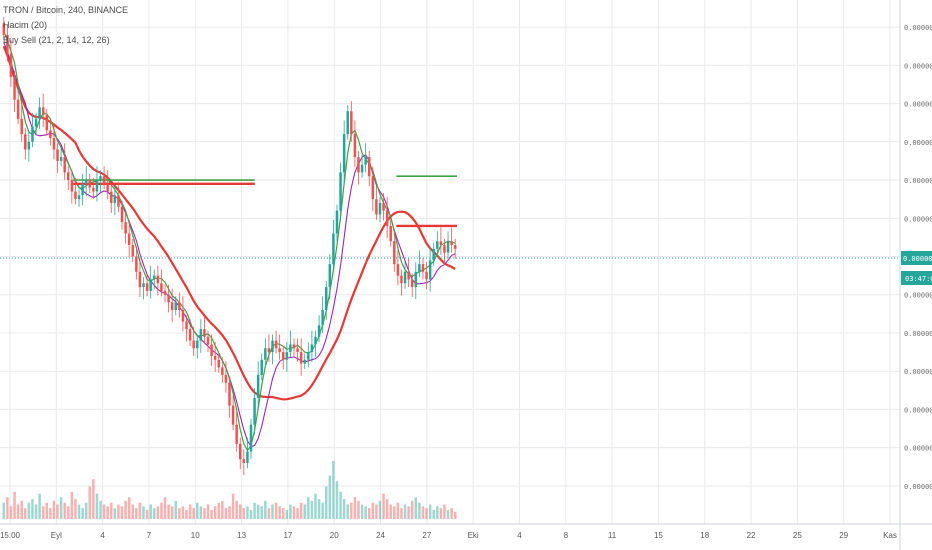 Image resolution: width=932 pixels, height=550 pixels. I want to click on time-tick-label: 11, so click(612, 535).